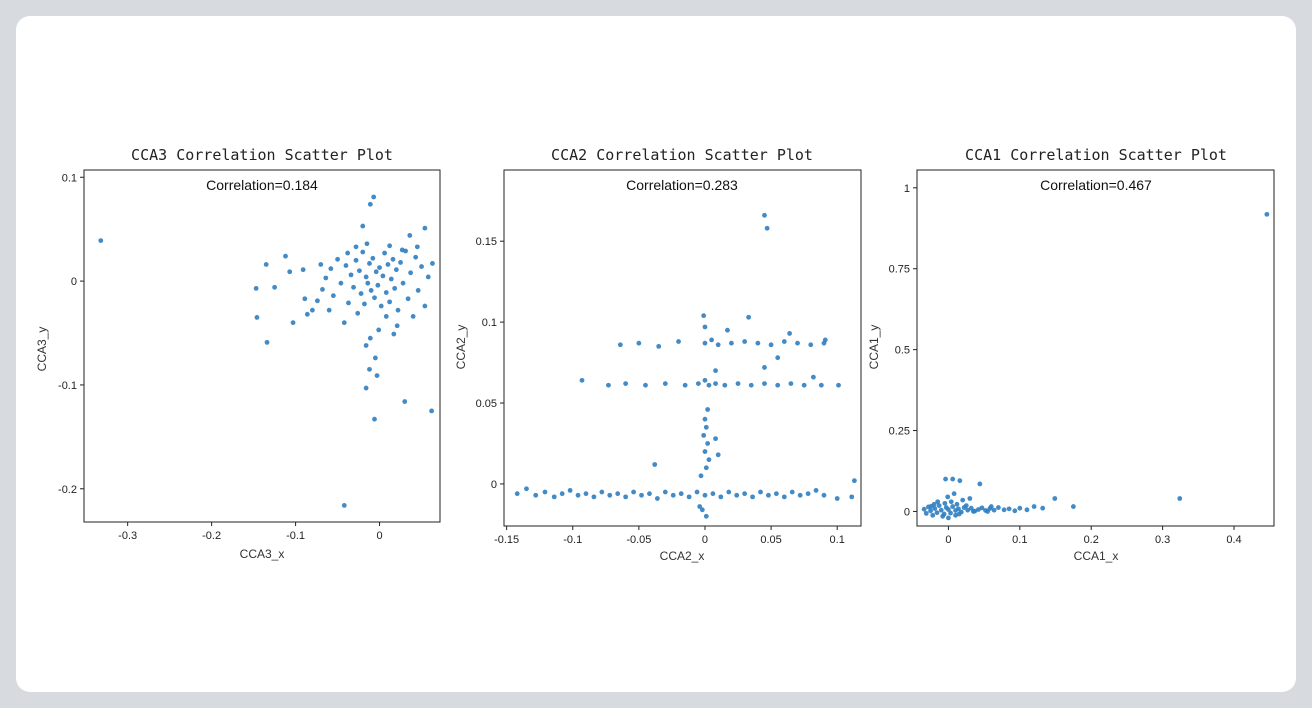 The image size is (1312, 708). Describe the element at coordinates (682, 155) in the screenshot. I see `chart-title: CCA2 Correlation Scatter Plot` at that location.